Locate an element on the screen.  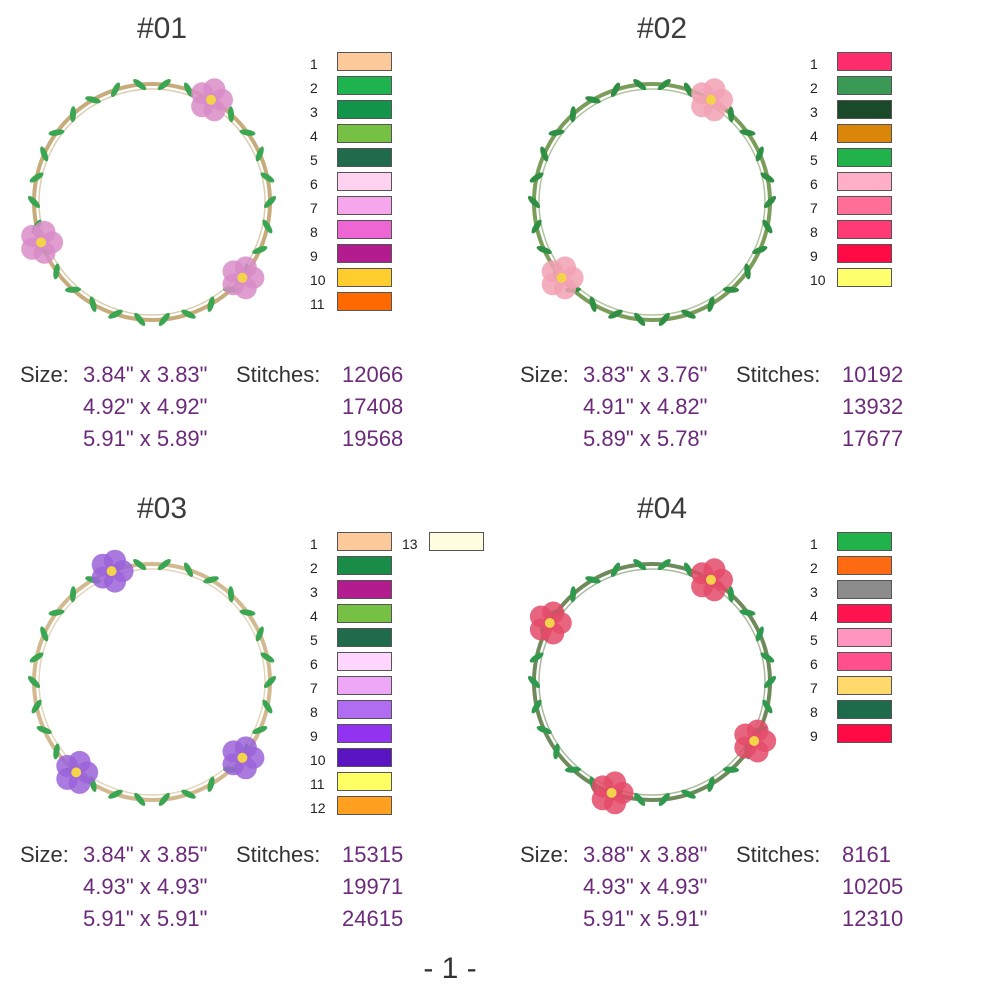
swatch-number: 12 is located at coordinates (318, 808).